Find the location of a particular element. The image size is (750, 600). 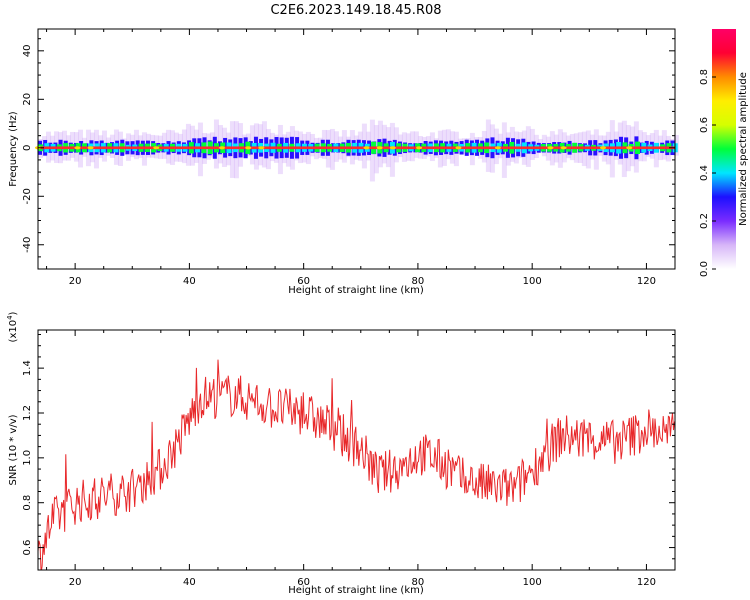

bot-y-tick-label: 1.2 is located at coordinates (27, 413).